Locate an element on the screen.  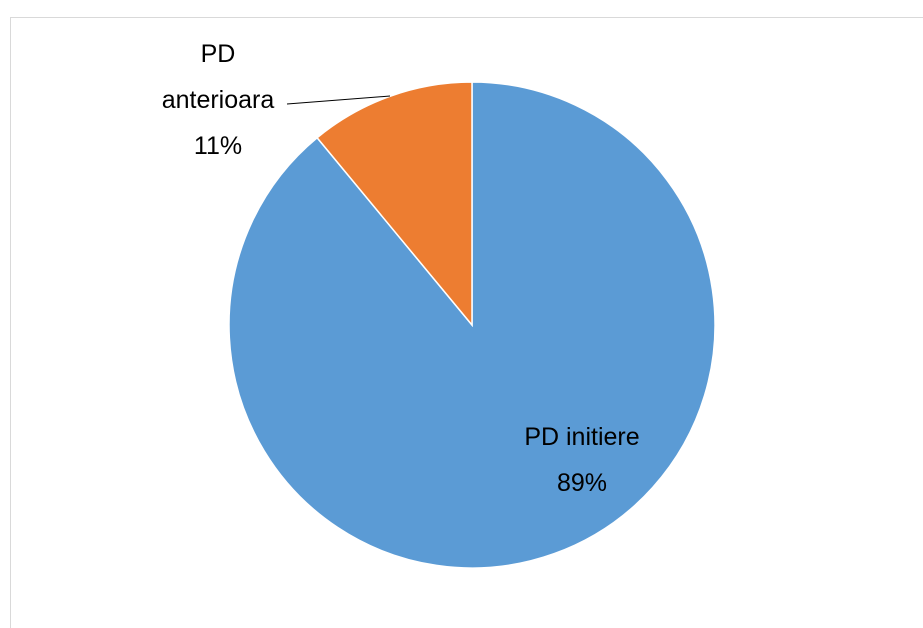
category-name: PD initiere is located at coordinates (582, 437).